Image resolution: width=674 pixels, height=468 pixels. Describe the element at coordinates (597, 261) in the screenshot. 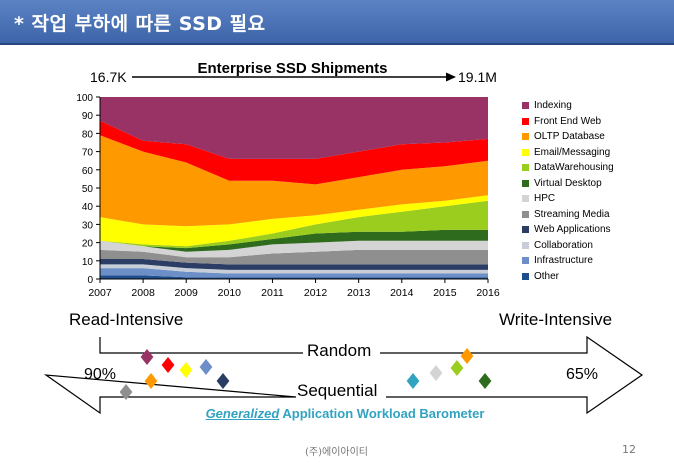

I see `legend-item-infrastructure: Infrastructure` at that location.